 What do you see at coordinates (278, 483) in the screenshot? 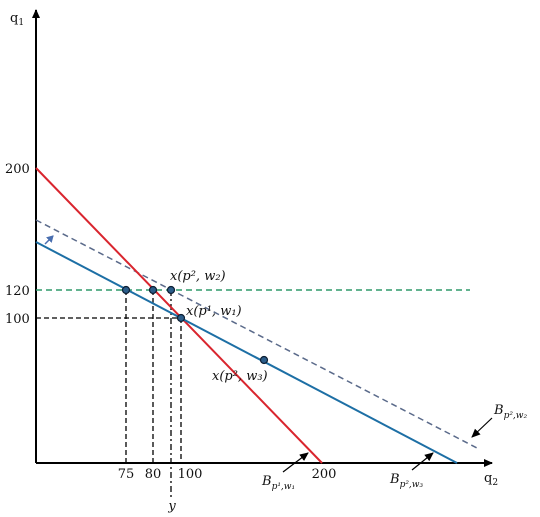
I see `budget-label: Bp¹,w₁` at bounding box center [278, 483].